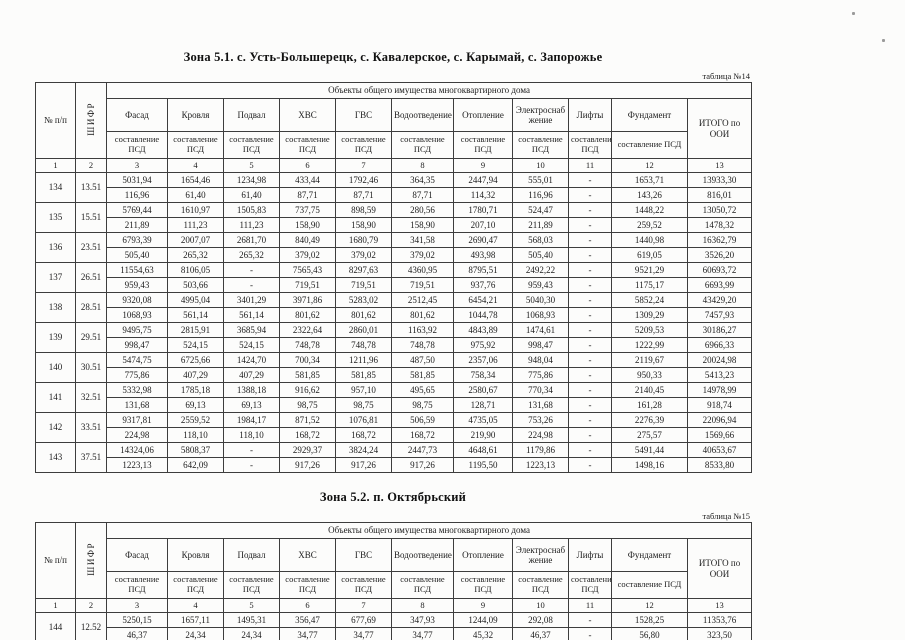  What do you see at coordinates (251, 375) in the screenshot?
I see `value-cell: 407,29` at bounding box center [251, 375].